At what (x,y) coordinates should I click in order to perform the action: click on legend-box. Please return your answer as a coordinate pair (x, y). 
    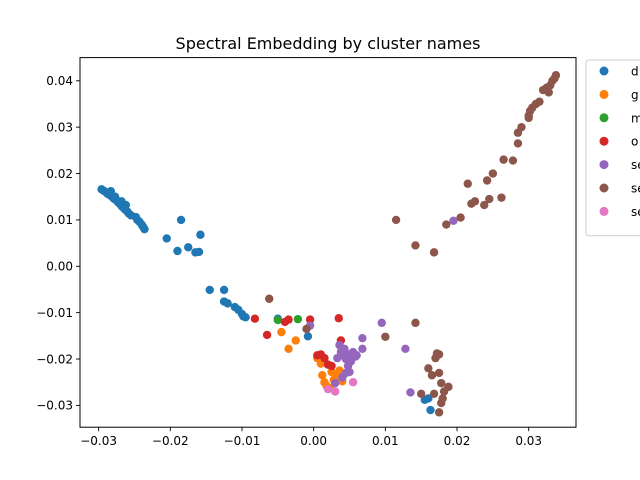
    Looking at the image, I should click on (612, 148).